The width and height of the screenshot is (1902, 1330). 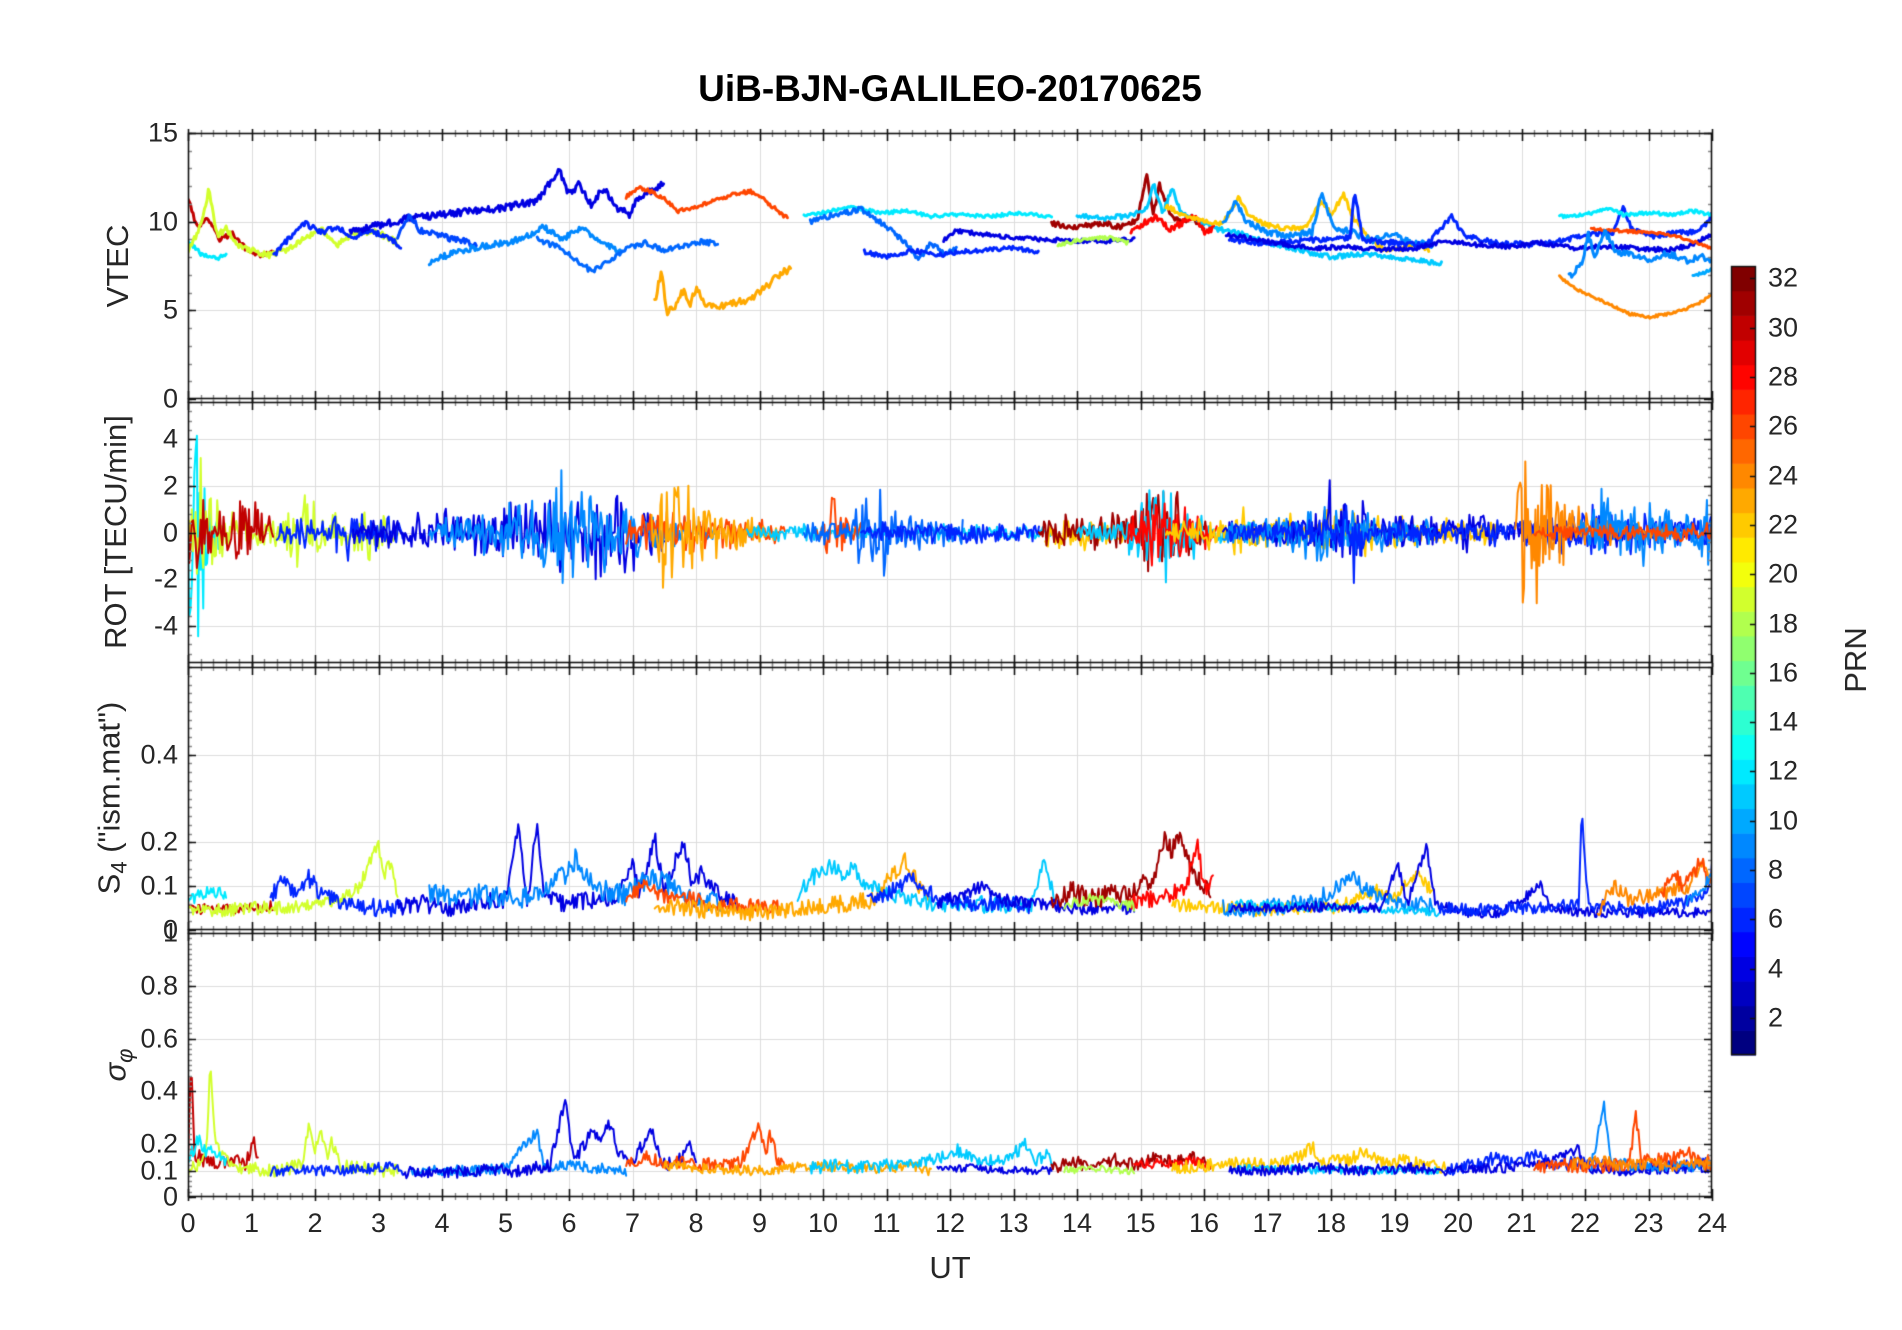 I want to click on colorbar-tick-label: 2, so click(x=1776, y=1017).